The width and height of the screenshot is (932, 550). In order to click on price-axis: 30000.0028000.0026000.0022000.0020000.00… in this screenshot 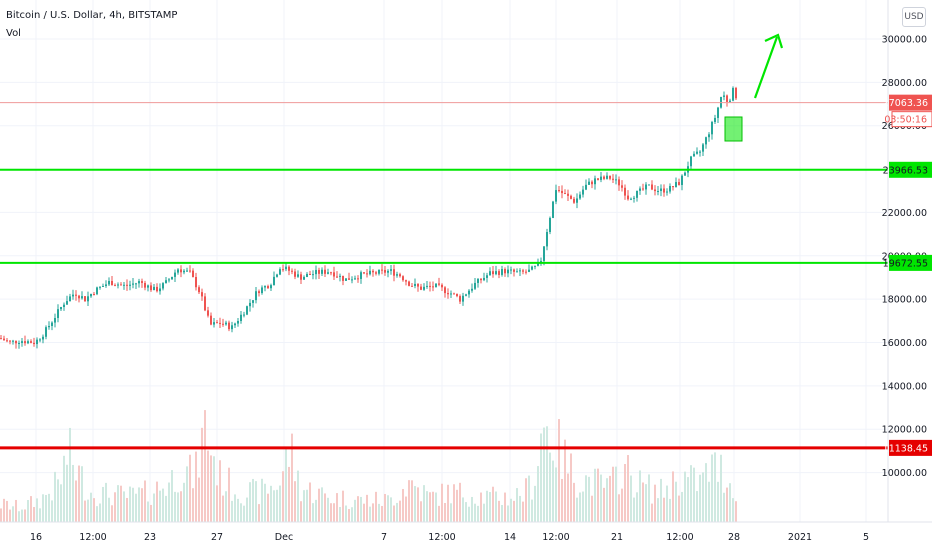, I will do `click(907, 275)`.